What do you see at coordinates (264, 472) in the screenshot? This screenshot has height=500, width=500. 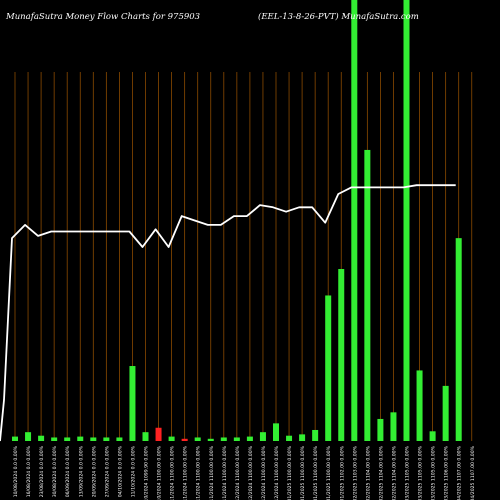 I see `x-tick-label: 20/12/2024 1100.00 0.00%` at bounding box center [264, 472].